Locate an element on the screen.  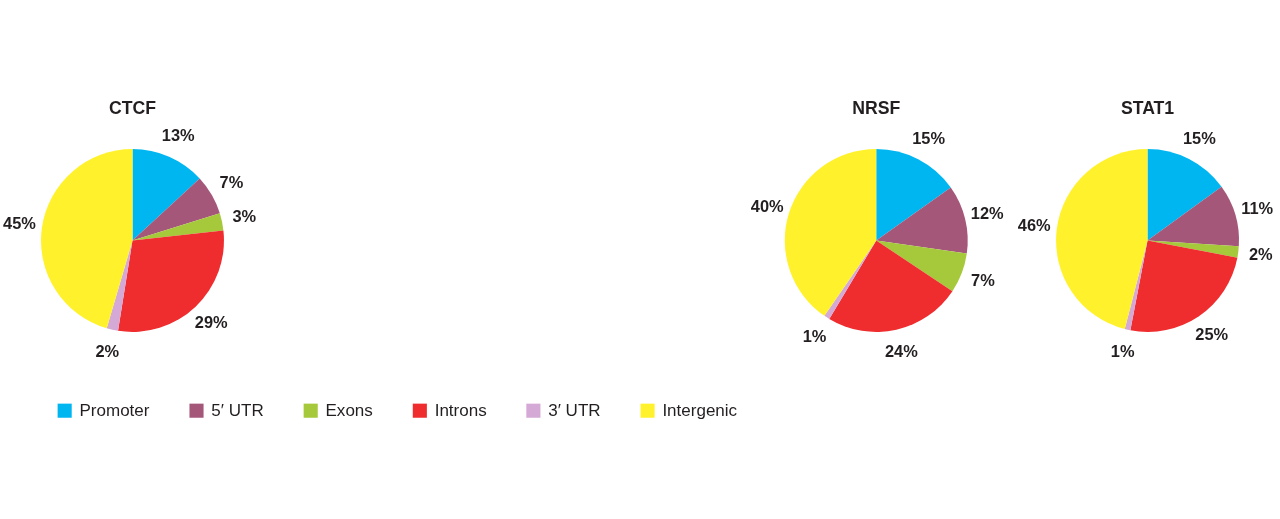
data-label: 46% is located at coordinates (1034, 225).